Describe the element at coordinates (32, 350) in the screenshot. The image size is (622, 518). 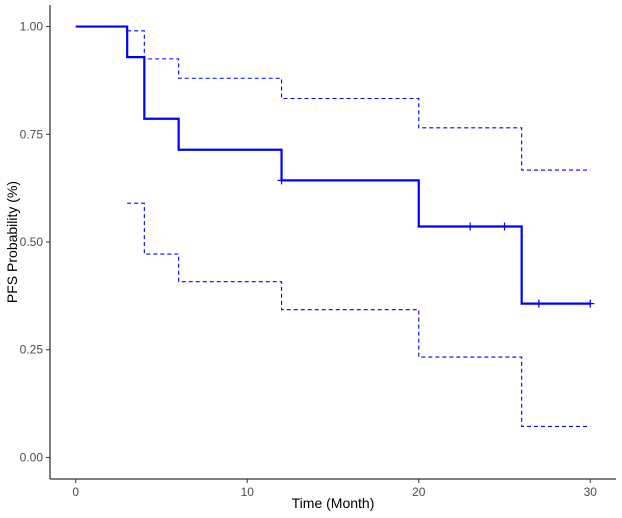
I see `y-tick-label: 0.25` at that location.